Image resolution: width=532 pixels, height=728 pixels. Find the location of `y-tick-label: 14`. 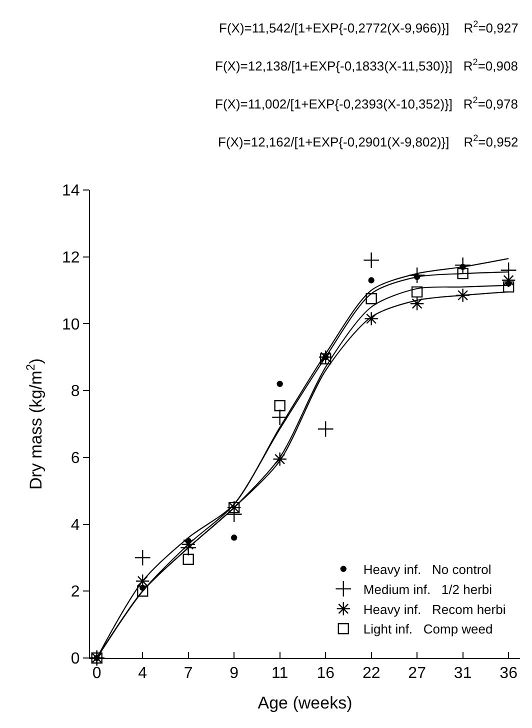

y-tick-label: 14 is located at coordinates (71, 191).